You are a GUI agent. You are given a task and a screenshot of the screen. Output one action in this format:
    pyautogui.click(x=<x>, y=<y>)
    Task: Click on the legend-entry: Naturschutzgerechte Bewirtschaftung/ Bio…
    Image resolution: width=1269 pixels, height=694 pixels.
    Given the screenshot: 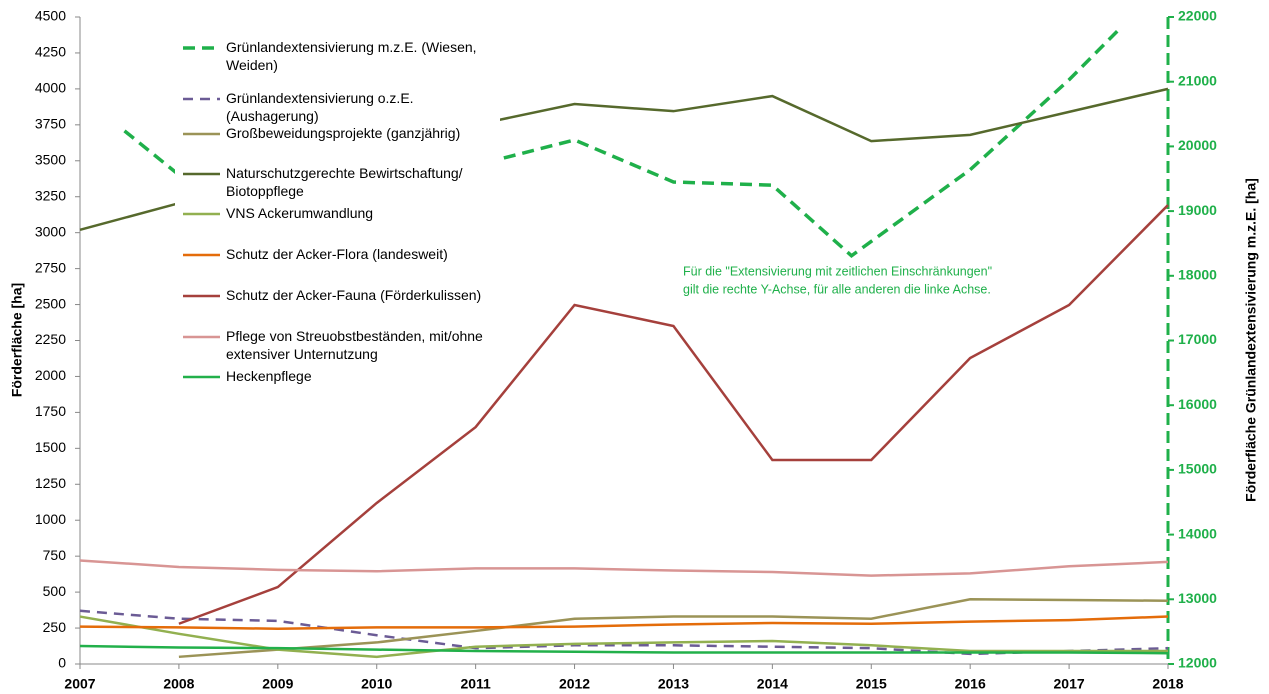 What is the action you would take?
    pyautogui.click(x=344, y=182)
    